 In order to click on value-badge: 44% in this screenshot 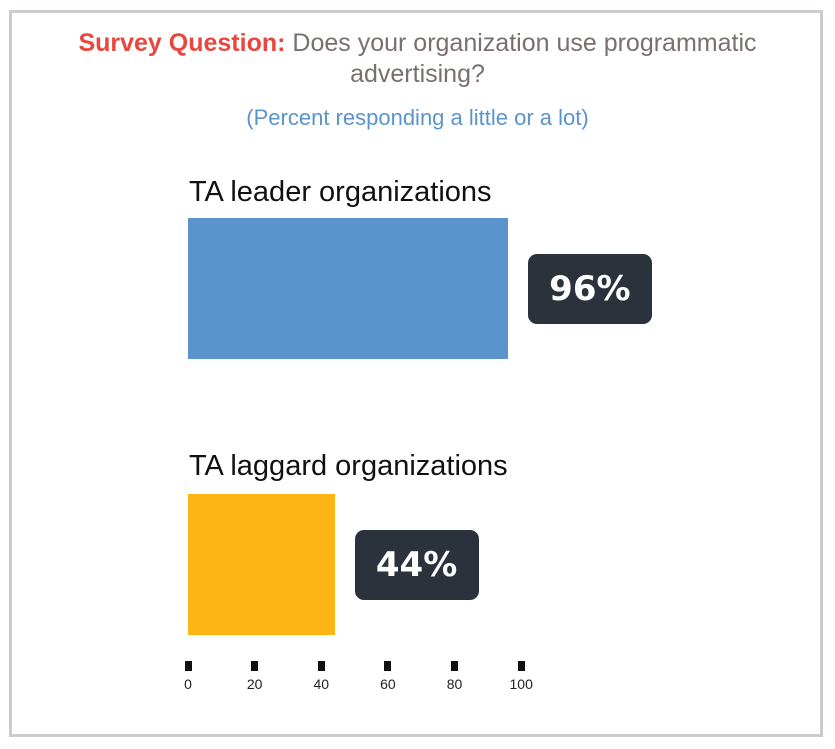, I will do `click(416, 564)`.